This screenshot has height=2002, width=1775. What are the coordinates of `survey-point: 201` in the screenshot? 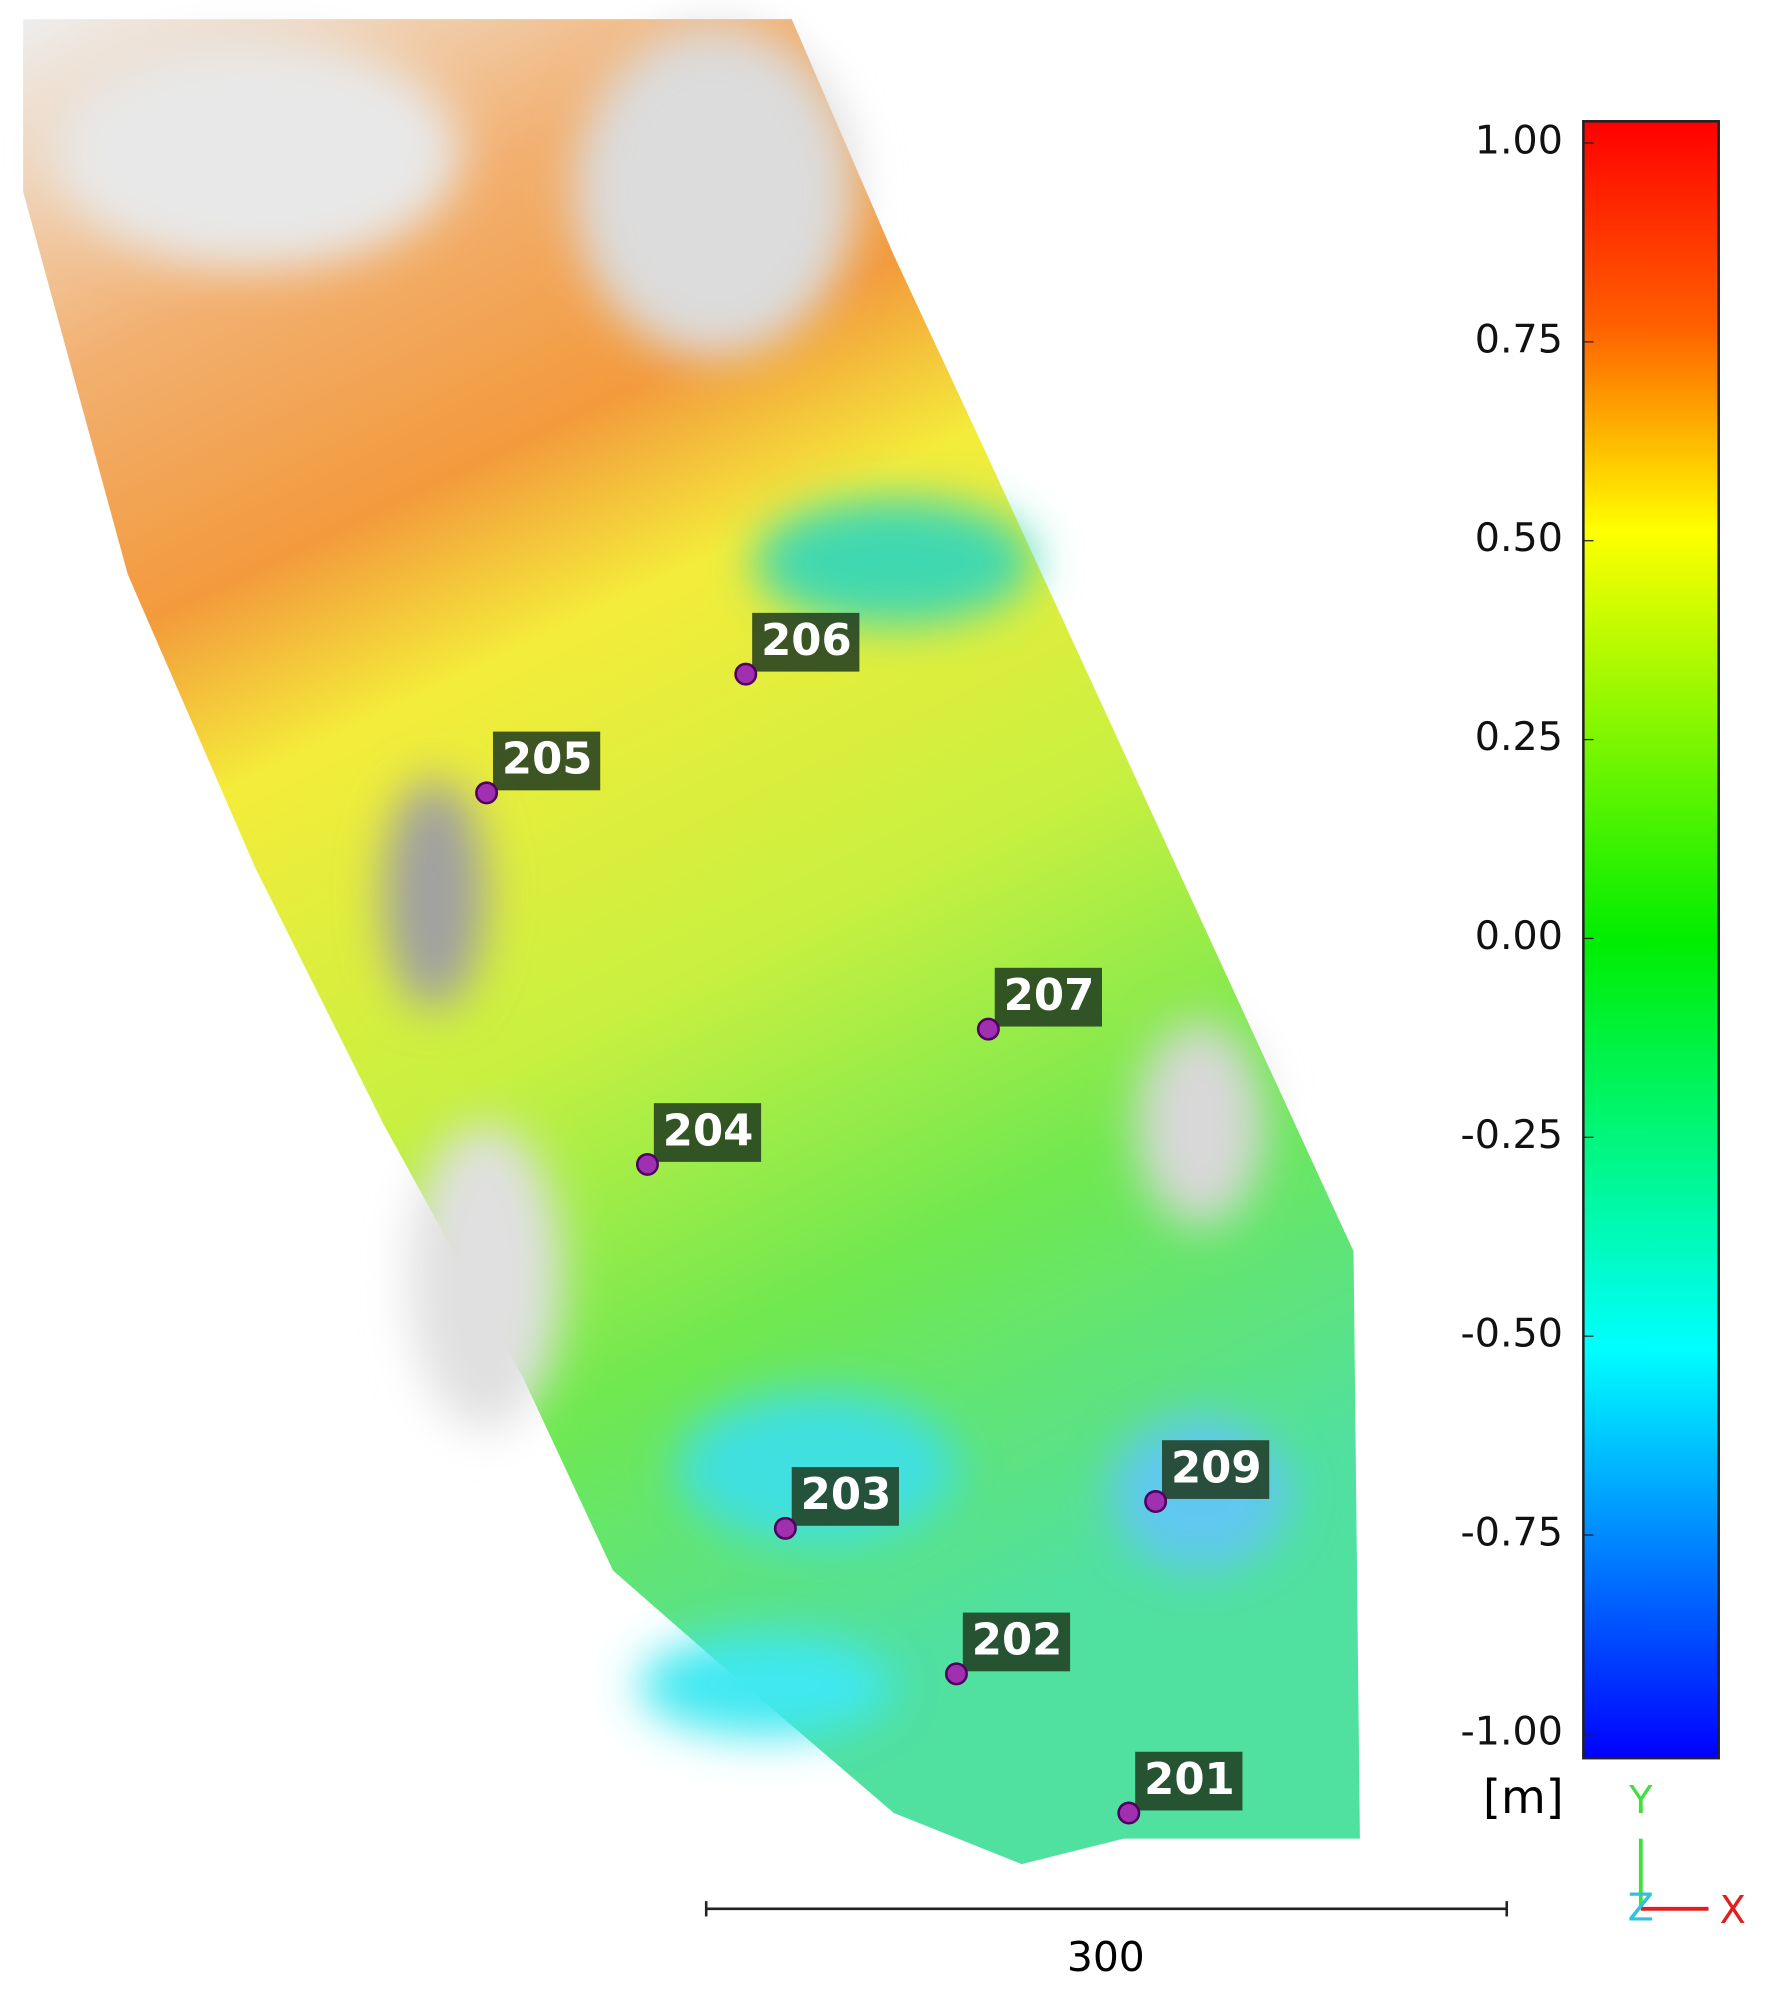 It's located at (1180, 1788).